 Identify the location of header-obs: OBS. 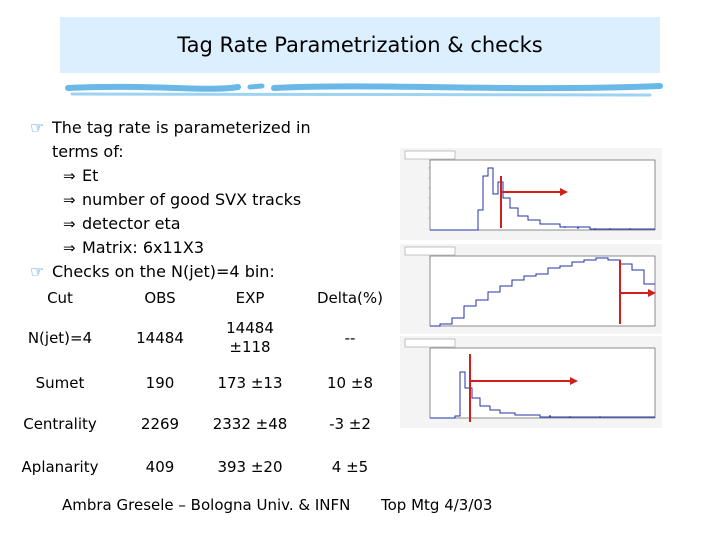
(160, 298).